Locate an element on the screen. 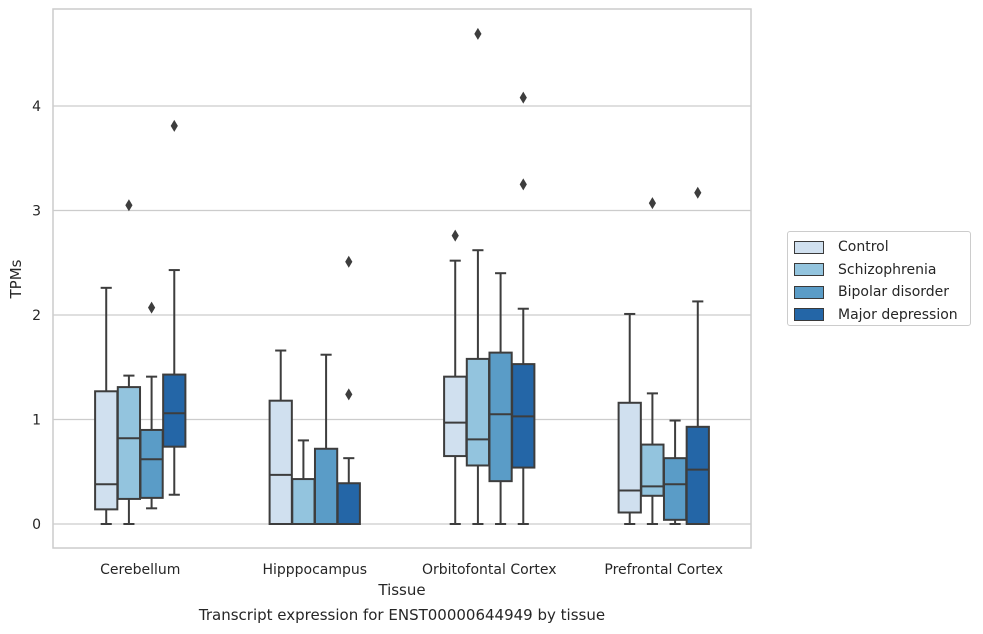 The image size is (983, 634). legend-label: Major depression is located at coordinates (898, 314).